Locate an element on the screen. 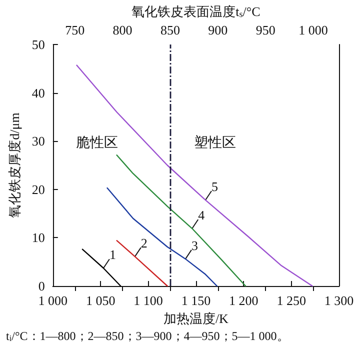  x-tick-label: 1 100 is located at coordinates (148, 300).